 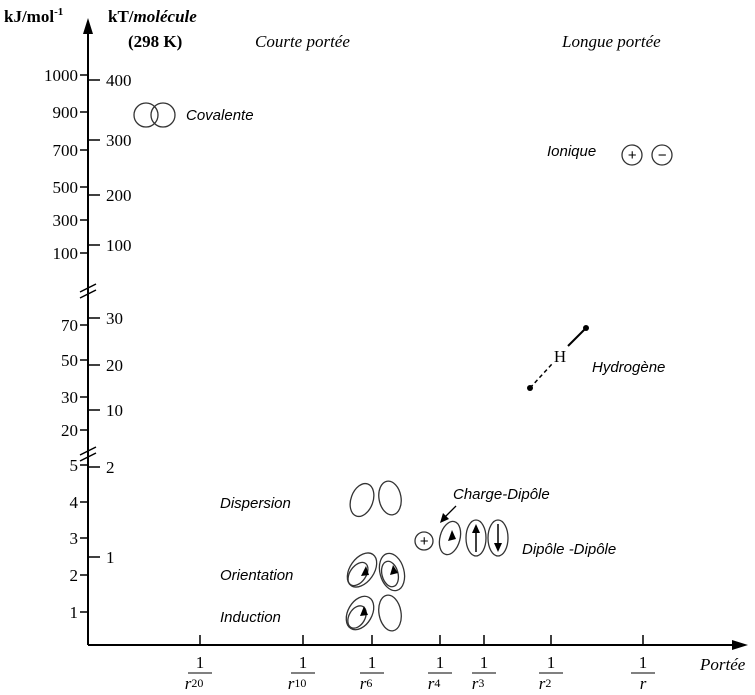 What do you see at coordinates (69, 325) in the screenshot?
I see `left-tick-label: 70` at bounding box center [69, 325].